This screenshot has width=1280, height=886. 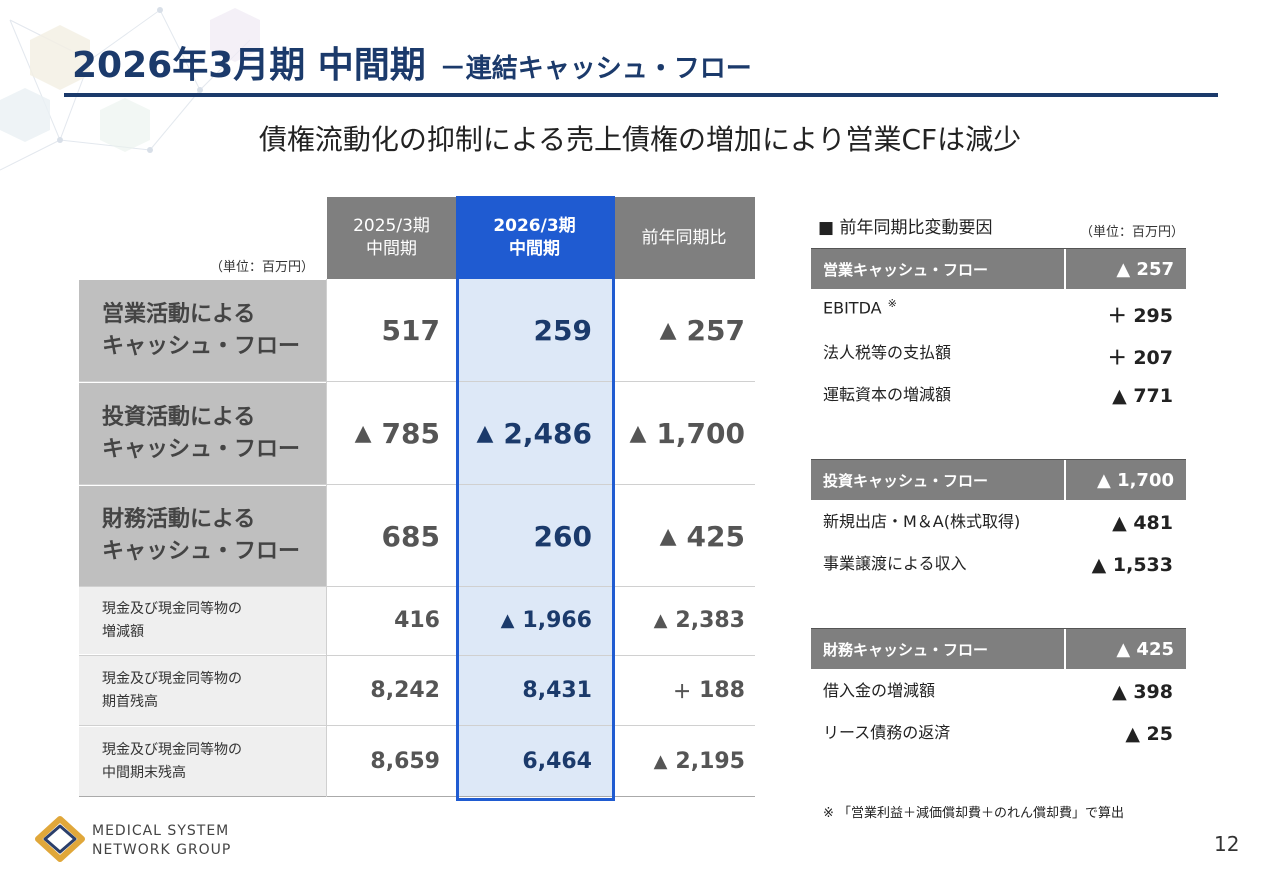 I want to click on row-label-investing-cf: 投資活動による キャッシュ・フロー, so click(x=202, y=433).